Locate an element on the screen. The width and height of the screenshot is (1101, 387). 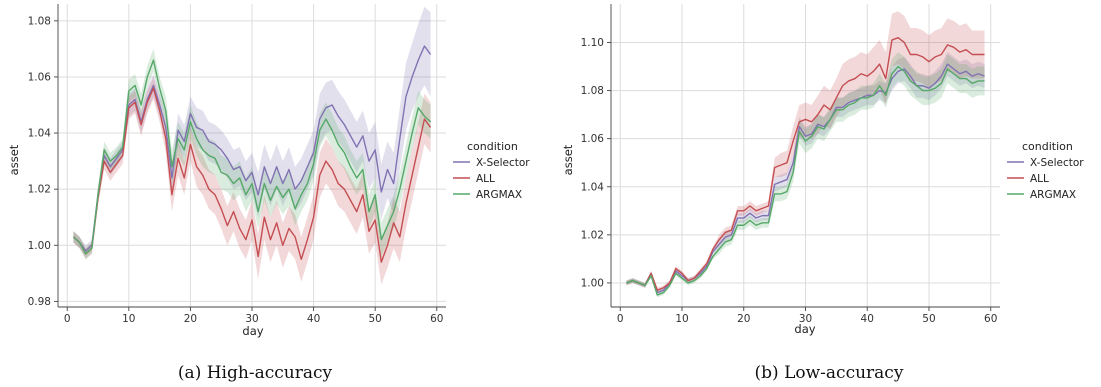
legend-label-x-selector: X-Selector is located at coordinates (503, 163).